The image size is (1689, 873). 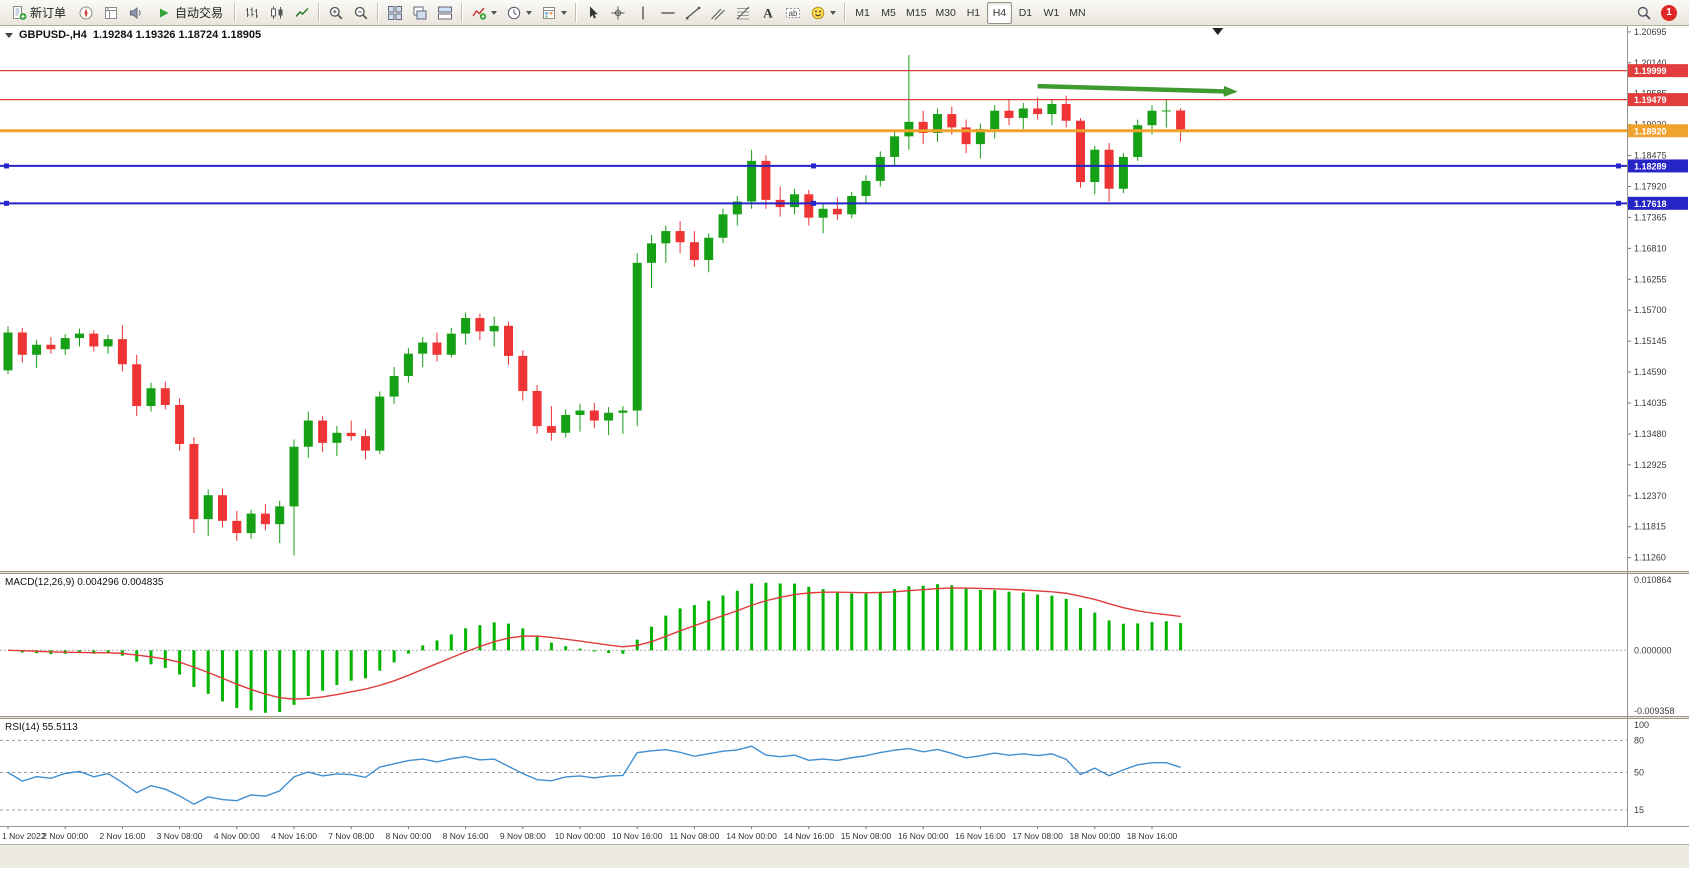 I want to click on timeframe-m5: M5, so click(x=888, y=13).